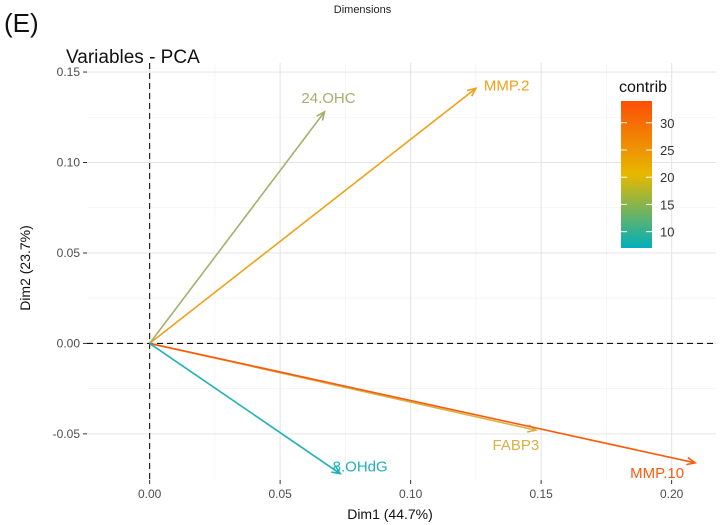 This screenshot has height=525, width=725. I want to click on x-tick-label: 0.20, so click(672, 494).